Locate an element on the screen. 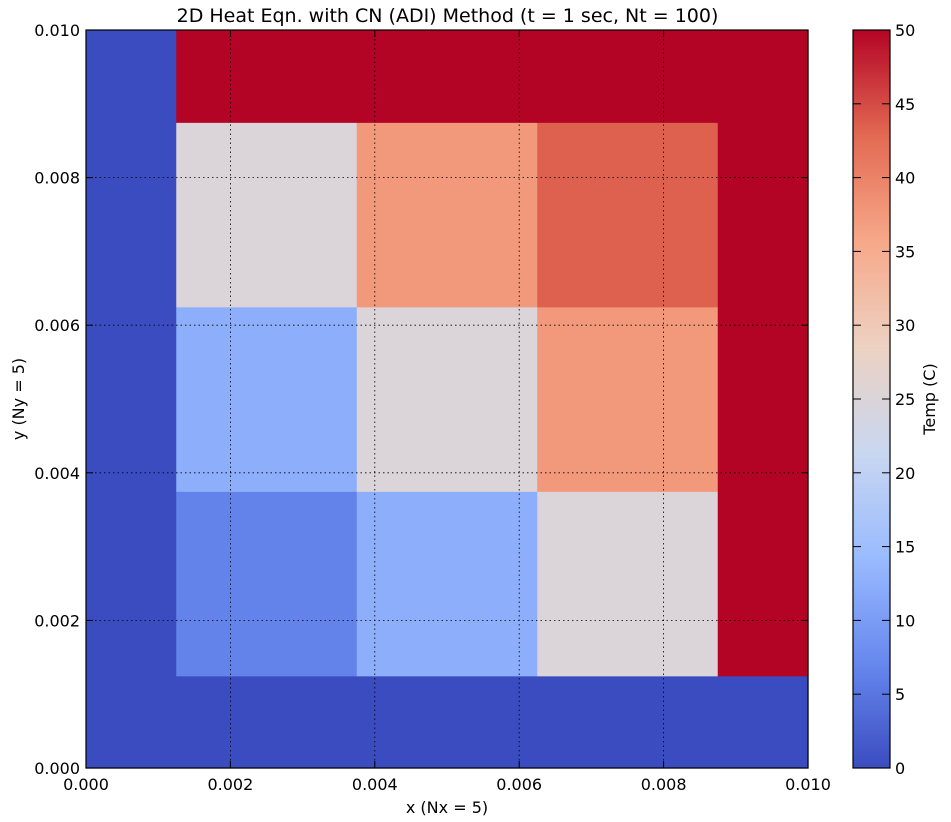 Image resolution: width=951 pixels, height=822 pixels. y-tick-label: 0.000 is located at coordinates (57, 768).